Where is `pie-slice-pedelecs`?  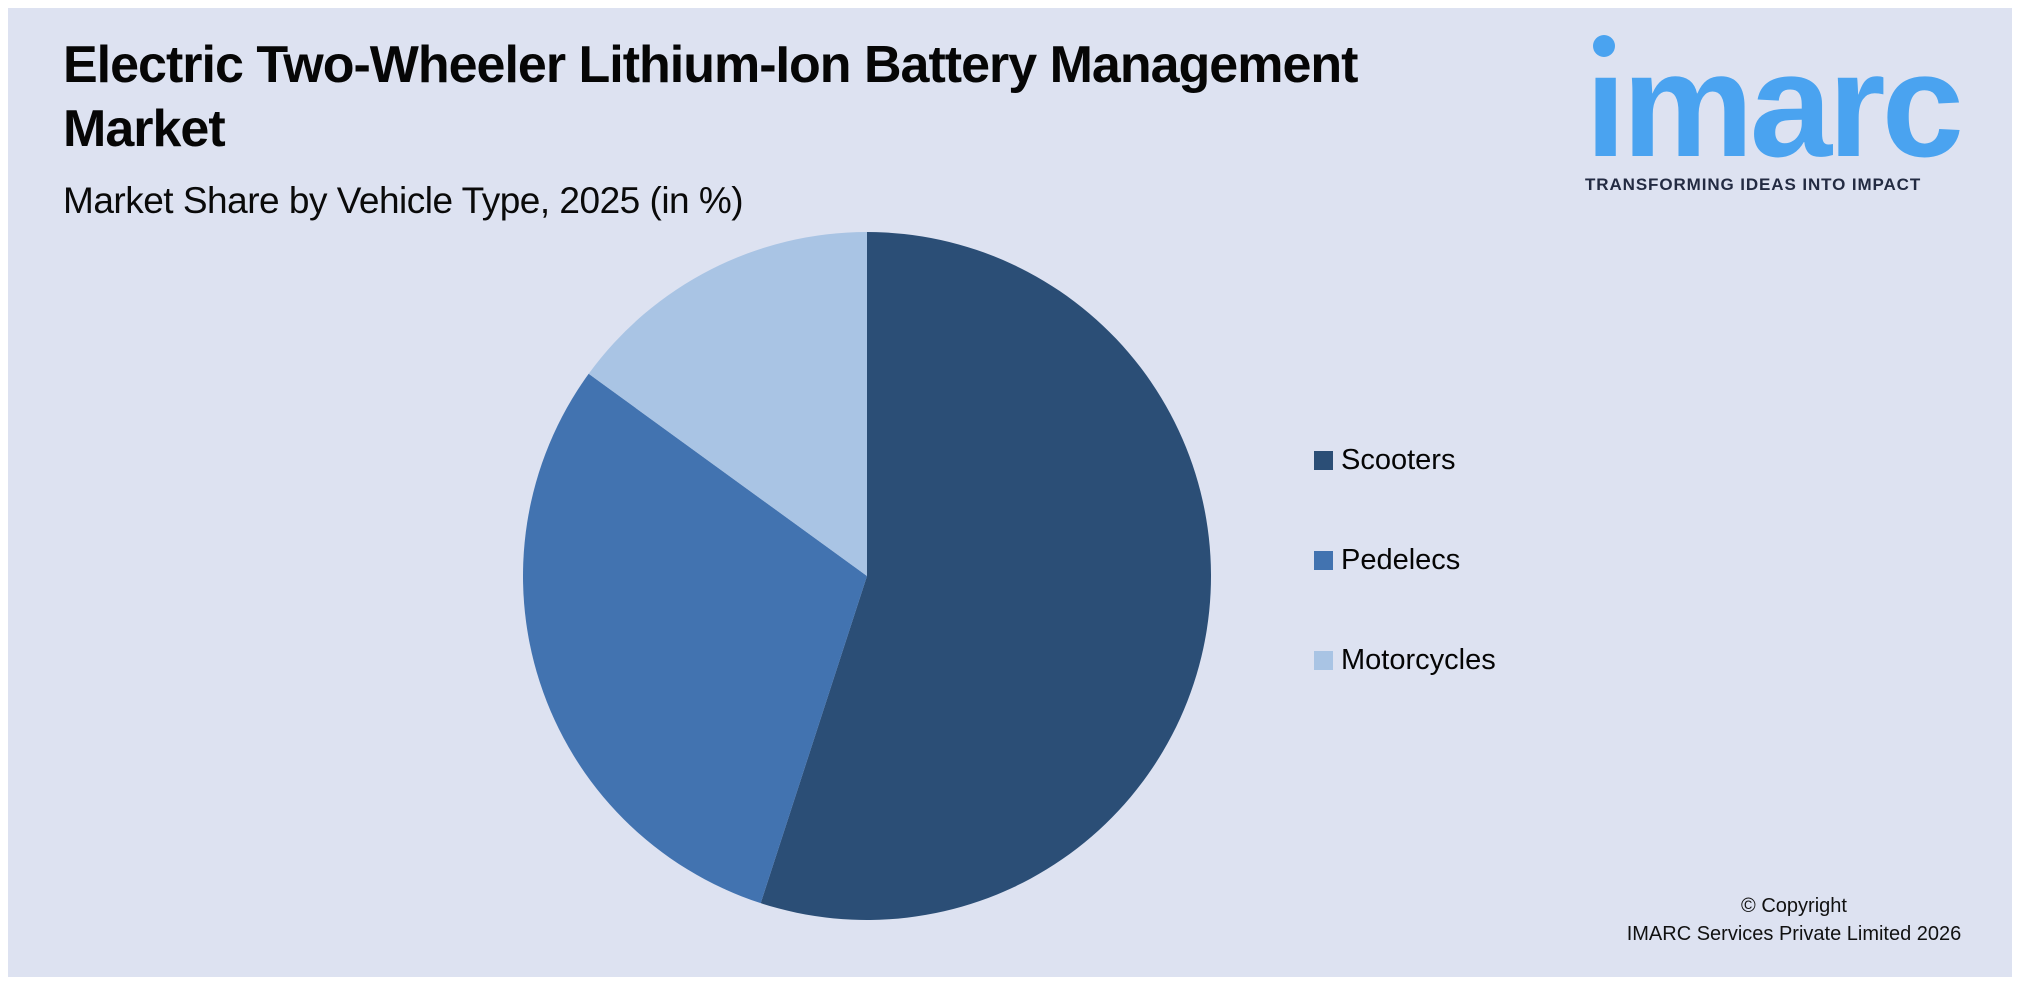
pie-slice-pedelecs is located at coordinates (694, 638).